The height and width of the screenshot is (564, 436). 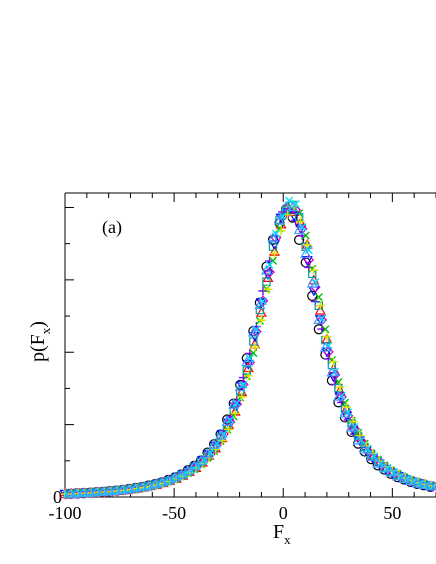 I want to click on panel-label: (a), so click(x=112, y=227).